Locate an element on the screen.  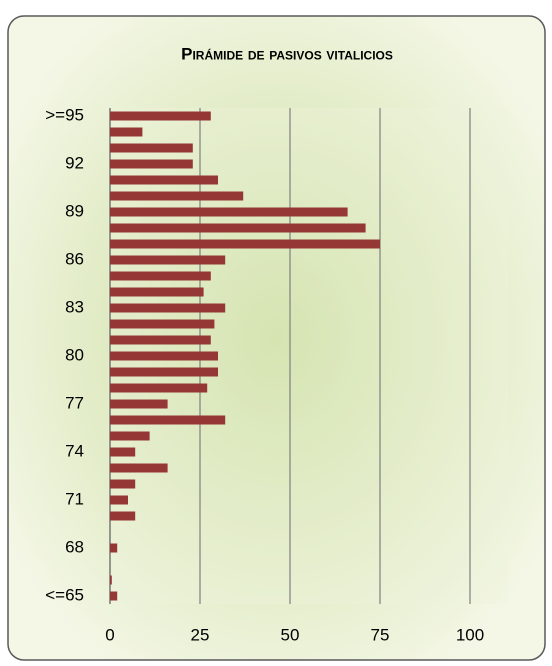
y-tick-label: 77 is located at coordinates (74, 402).